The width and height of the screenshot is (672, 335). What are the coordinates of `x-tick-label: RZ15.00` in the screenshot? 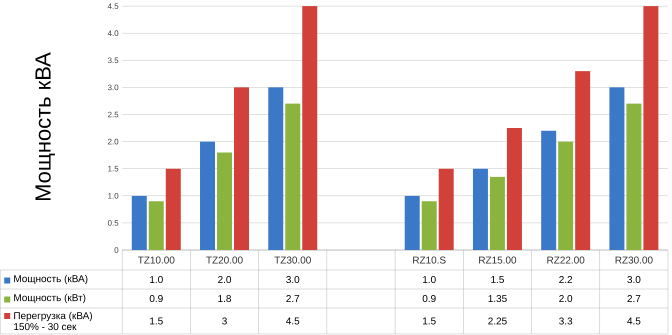 It's located at (497, 260).